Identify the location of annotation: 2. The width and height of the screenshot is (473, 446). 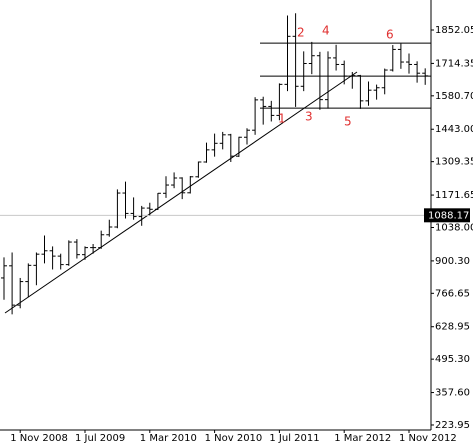
(301, 33).